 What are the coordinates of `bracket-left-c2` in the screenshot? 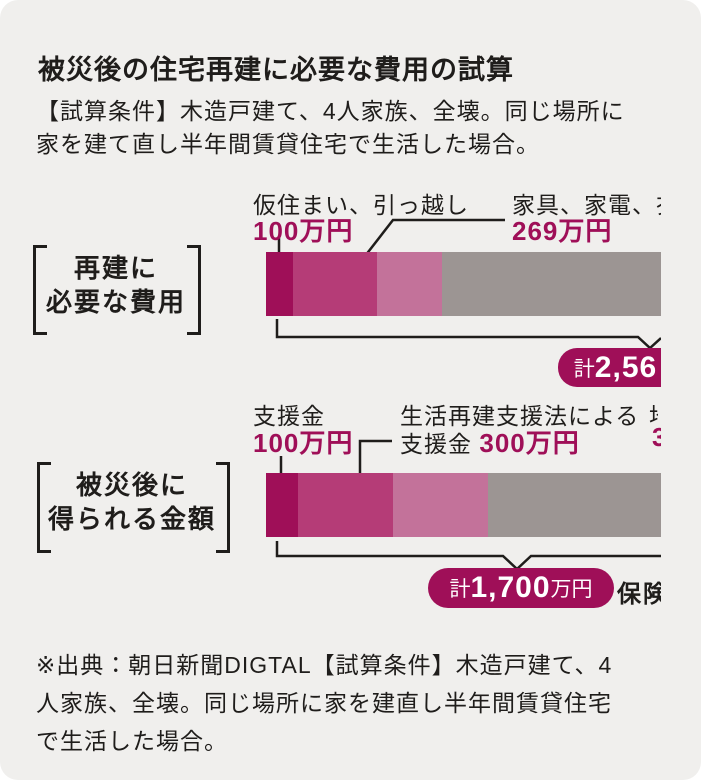 It's located at (44, 507).